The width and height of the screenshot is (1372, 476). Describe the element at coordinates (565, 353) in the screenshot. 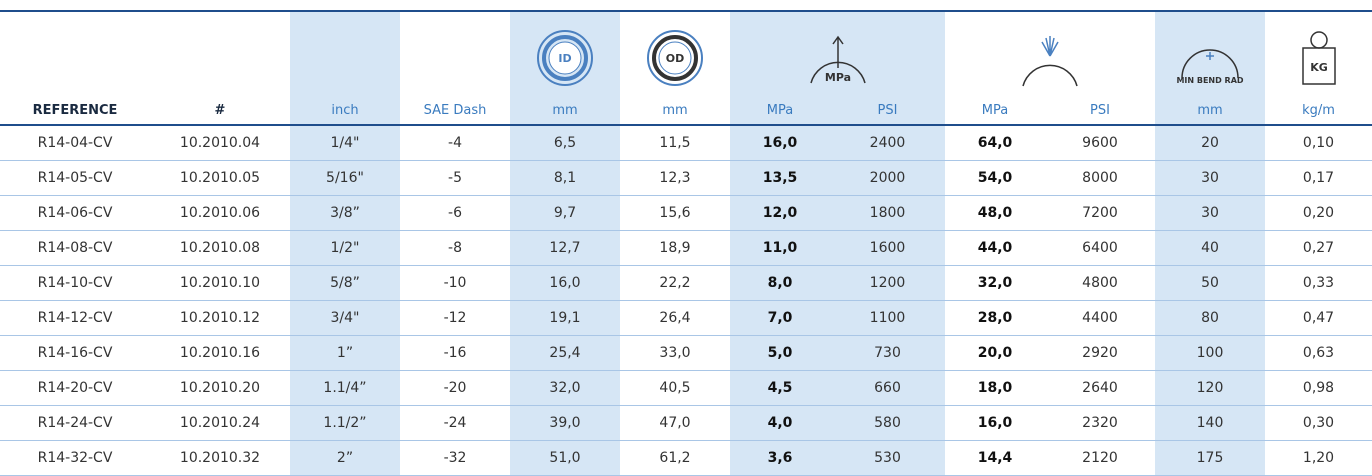

I see `table-cell: 25,4` at that location.